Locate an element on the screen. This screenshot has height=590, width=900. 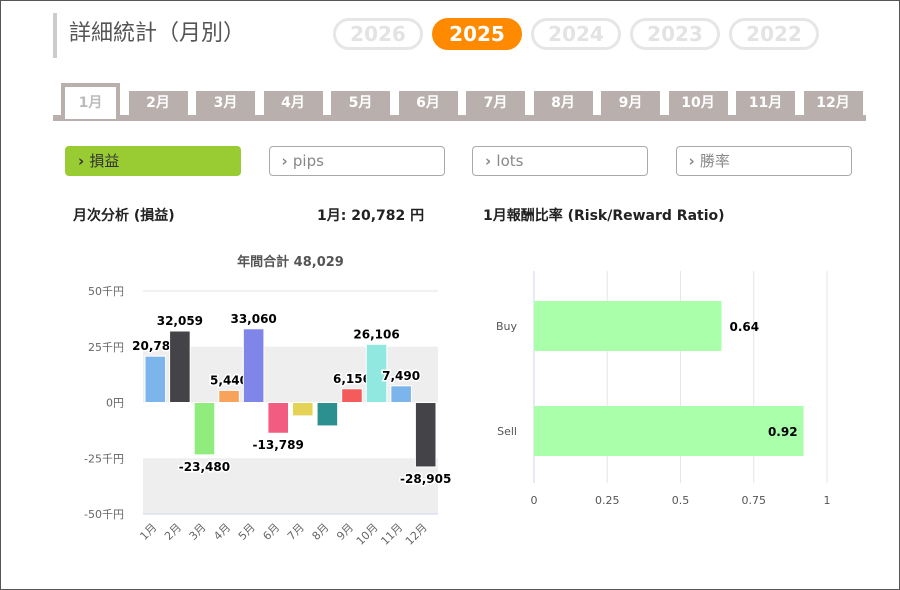
bar-1月 is located at coordinates (155, 379).